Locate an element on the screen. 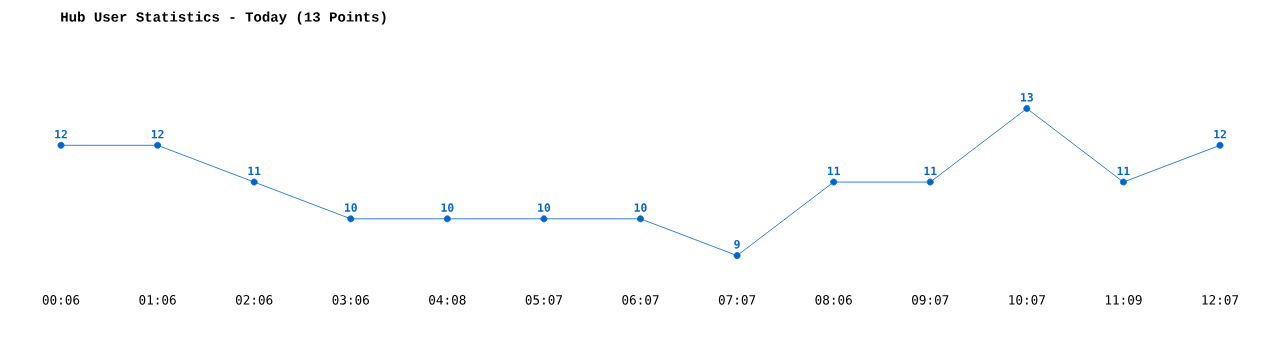 This screenshot has width=1280, height=350. data-label: 13 is located at coordinates (1027, 97).